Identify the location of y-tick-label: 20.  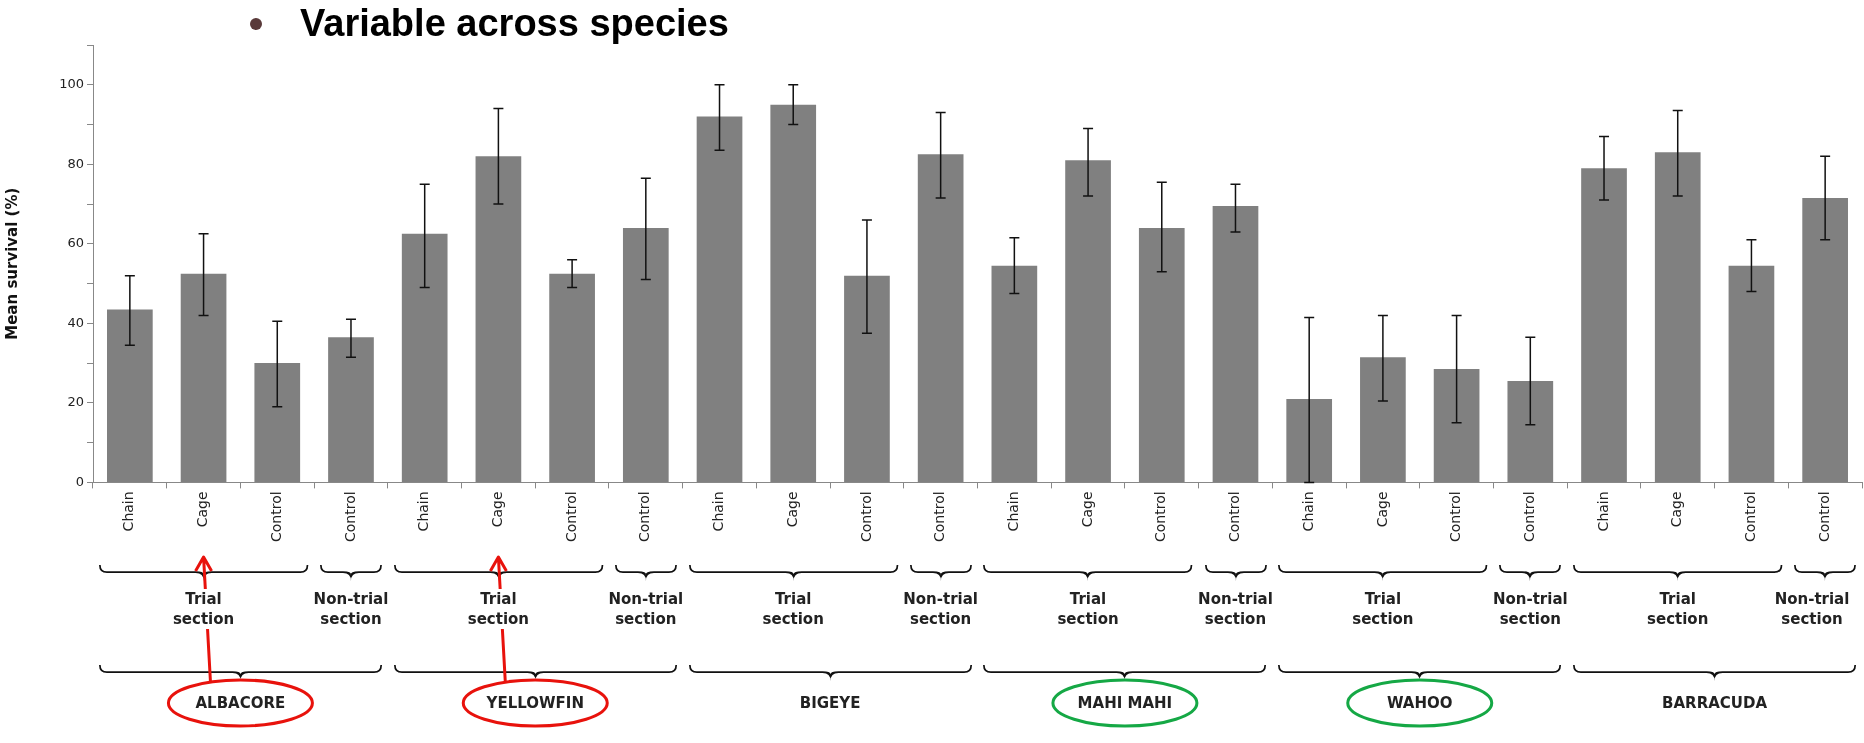
(75, 402).